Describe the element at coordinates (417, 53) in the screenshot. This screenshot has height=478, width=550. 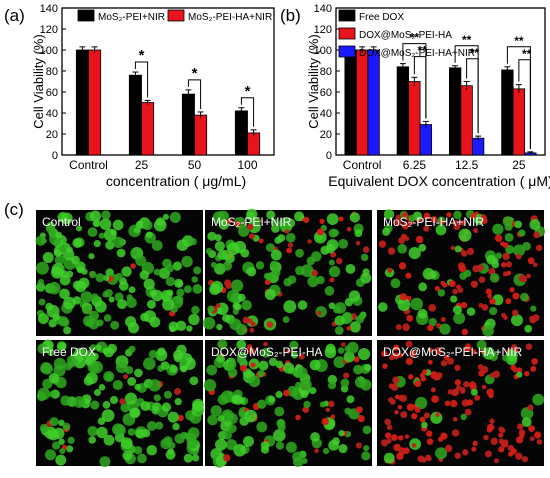
I see `legend-entry: DOX@MoS₂-PEI-HA+NIR` at that location.